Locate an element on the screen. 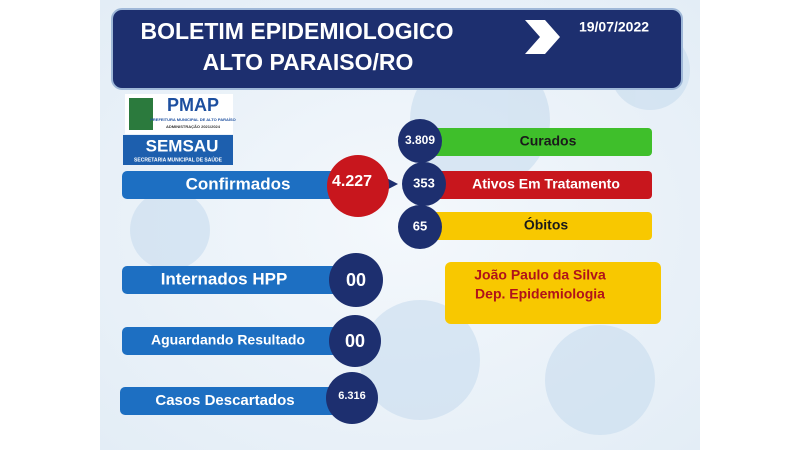  value: 65 is located at coordinates (420, 225).